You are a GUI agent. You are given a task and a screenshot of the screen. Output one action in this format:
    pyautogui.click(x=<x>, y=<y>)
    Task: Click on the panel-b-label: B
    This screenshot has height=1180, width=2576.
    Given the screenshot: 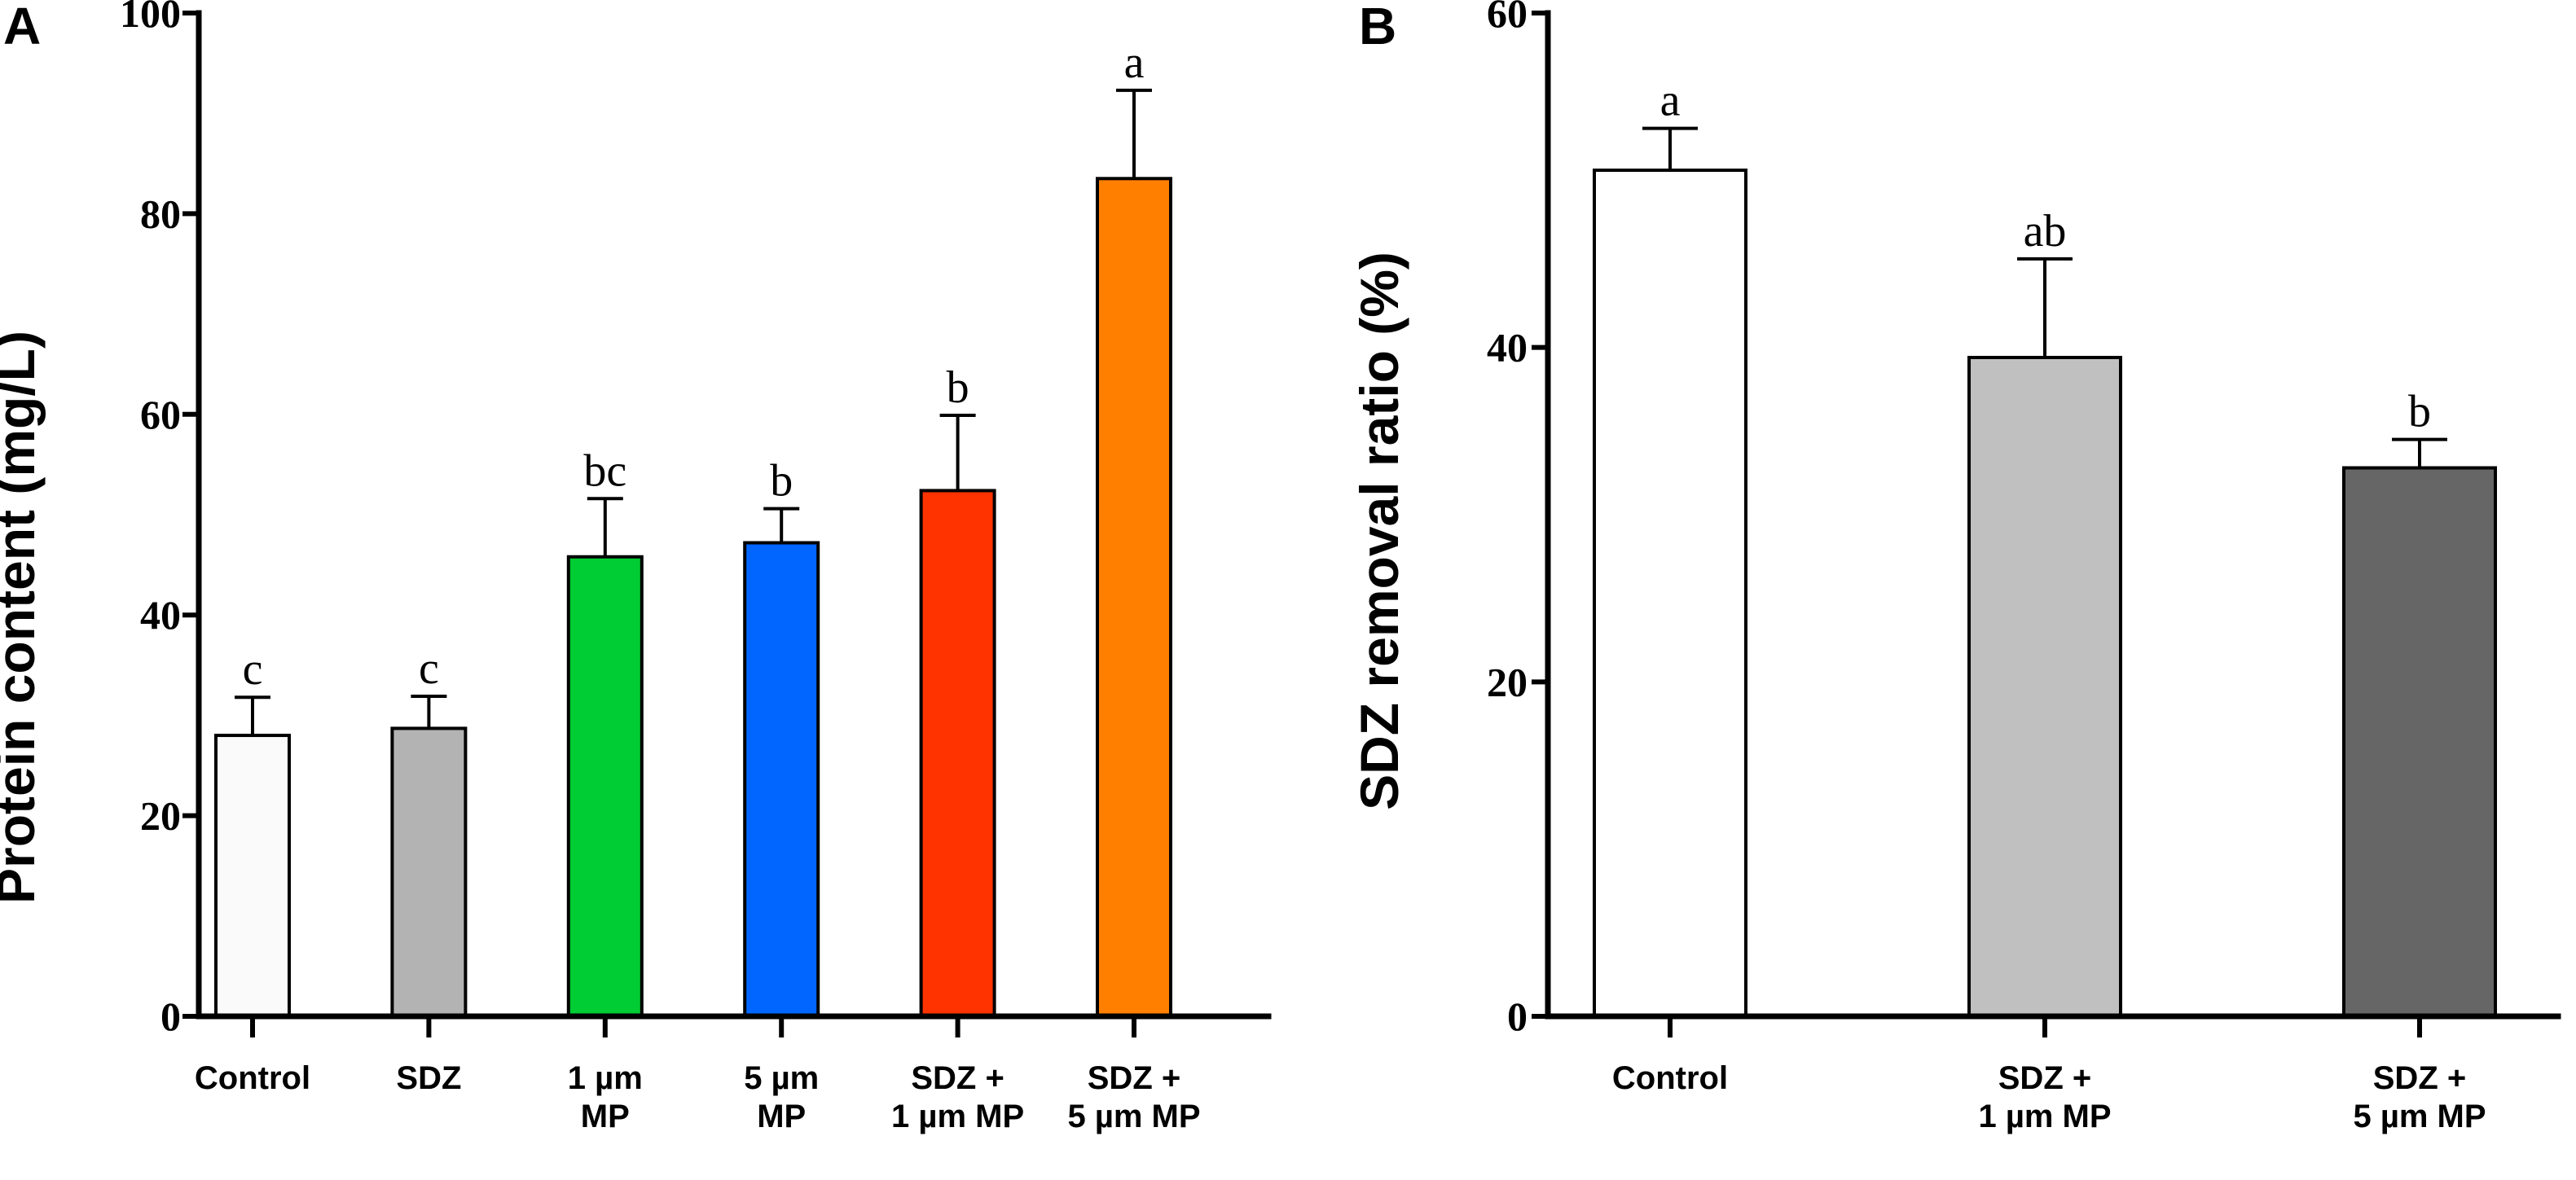 What is the action you would take?
    pyautogui.click(x=1377, y=28)
    